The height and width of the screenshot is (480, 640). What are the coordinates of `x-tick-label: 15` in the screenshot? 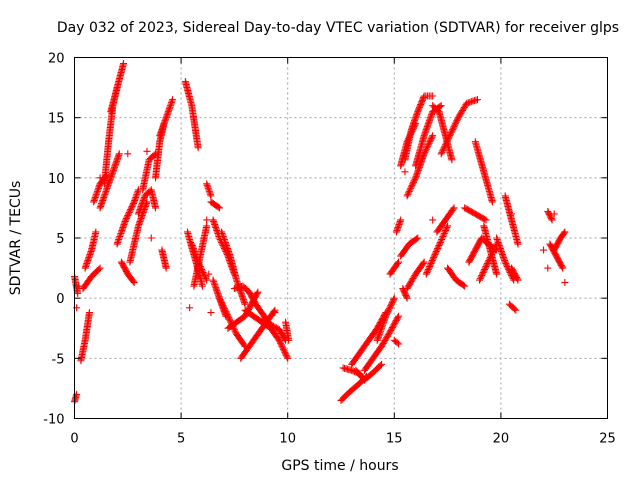 It's located at (394, 439).